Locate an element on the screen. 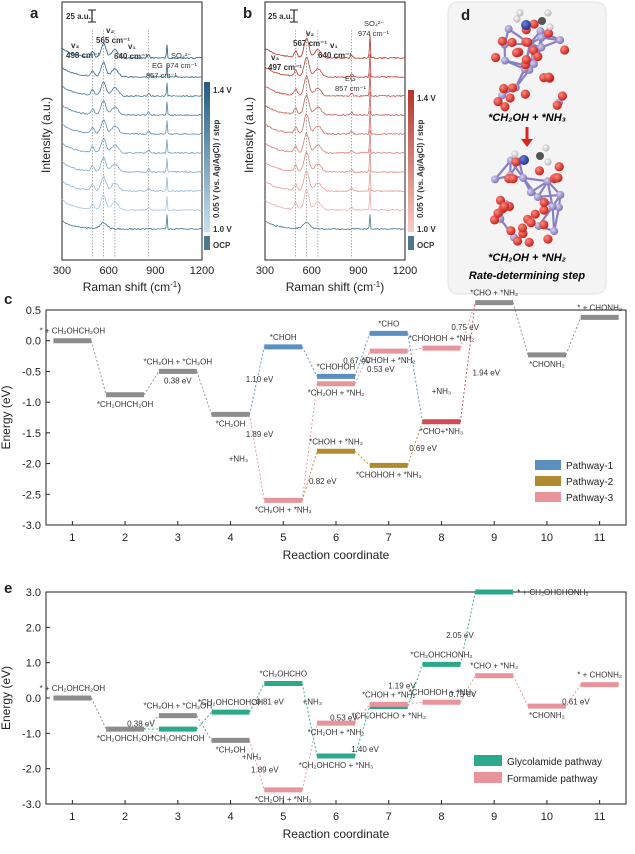  energy-level-label: *CH₂OH + *NH₃ is located at coordinates (283, 799).